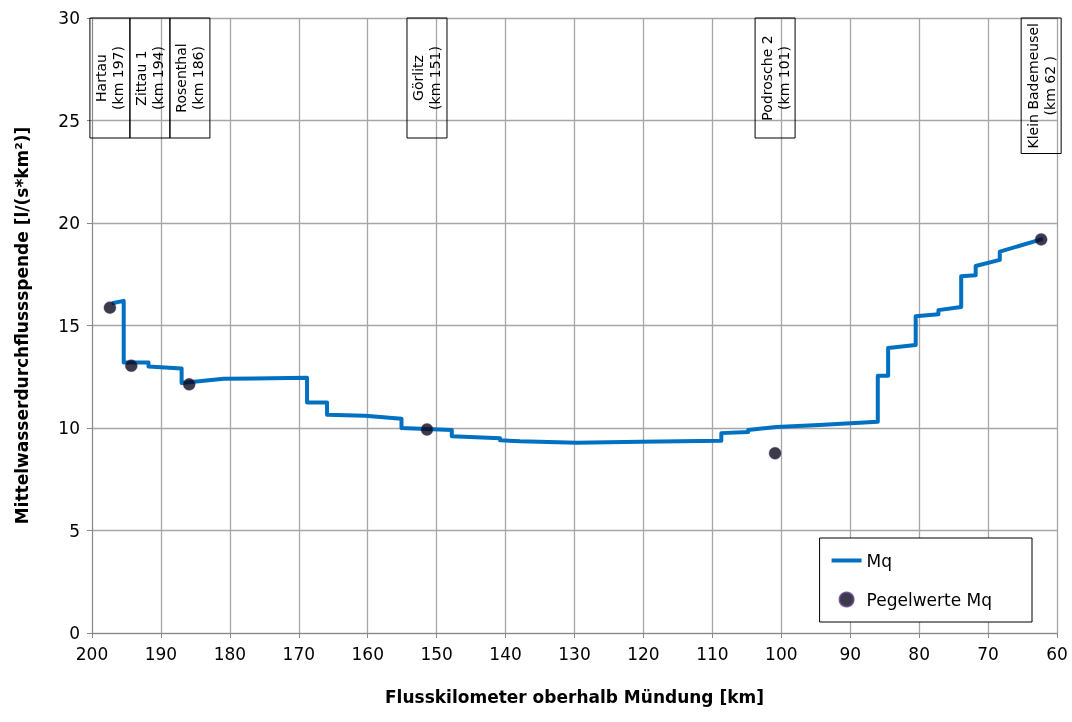 The width and height of the screenshot is (1072, 722). I want to click on x-tick-label: 130, so click(574, 653).